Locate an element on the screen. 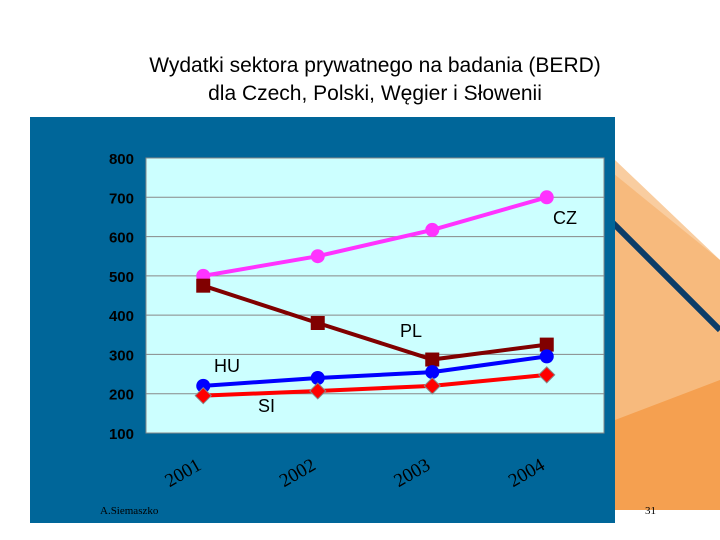  data-point-pl-2002 is located at coordinates (317, 323).